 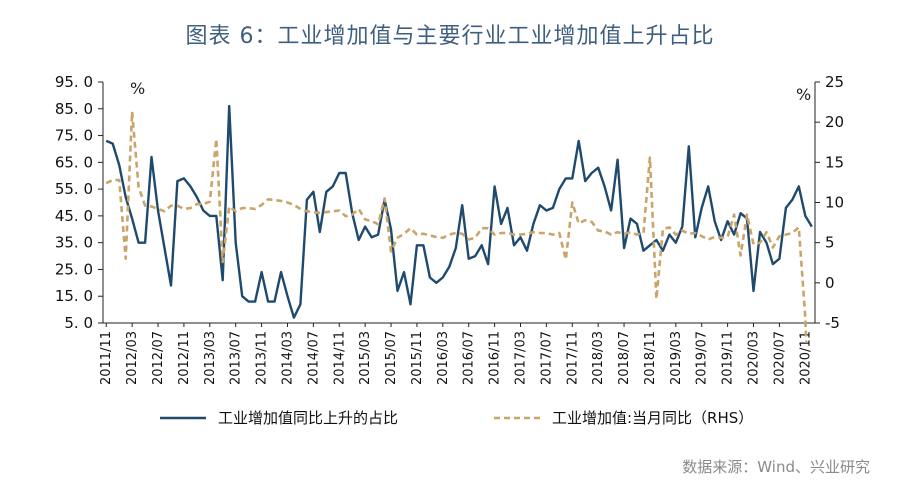 I want to click on right-unit-label: %, so click(x=803, y=94).